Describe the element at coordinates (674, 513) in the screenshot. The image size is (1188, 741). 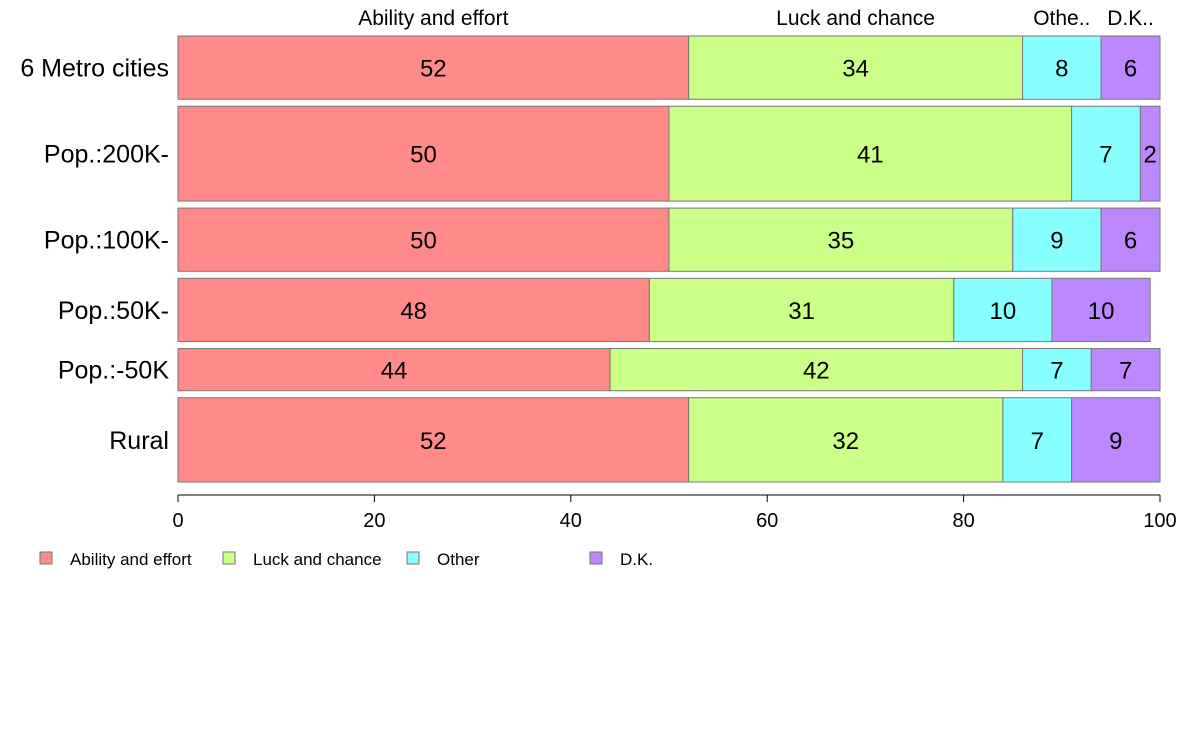
I see `x-axis: 0 20 40 60 80 100` at that location.